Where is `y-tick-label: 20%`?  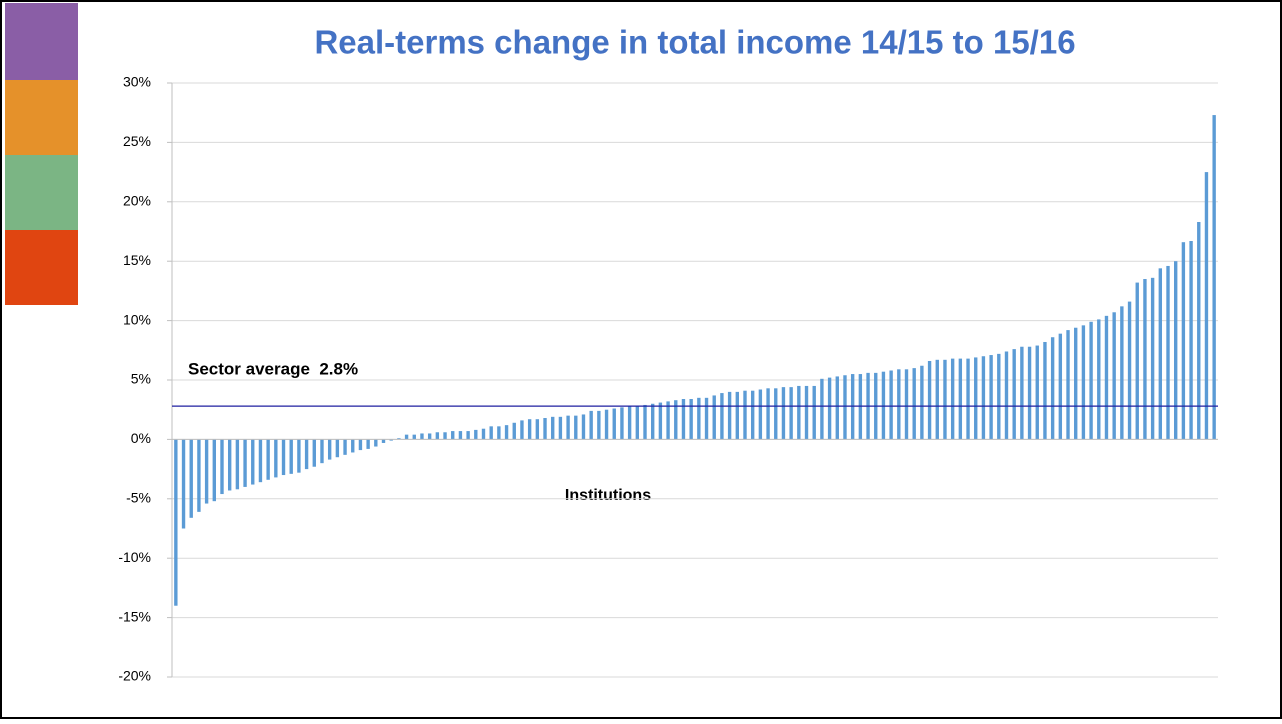 y-tick-label: 20% is located at coordinates (137, 201).